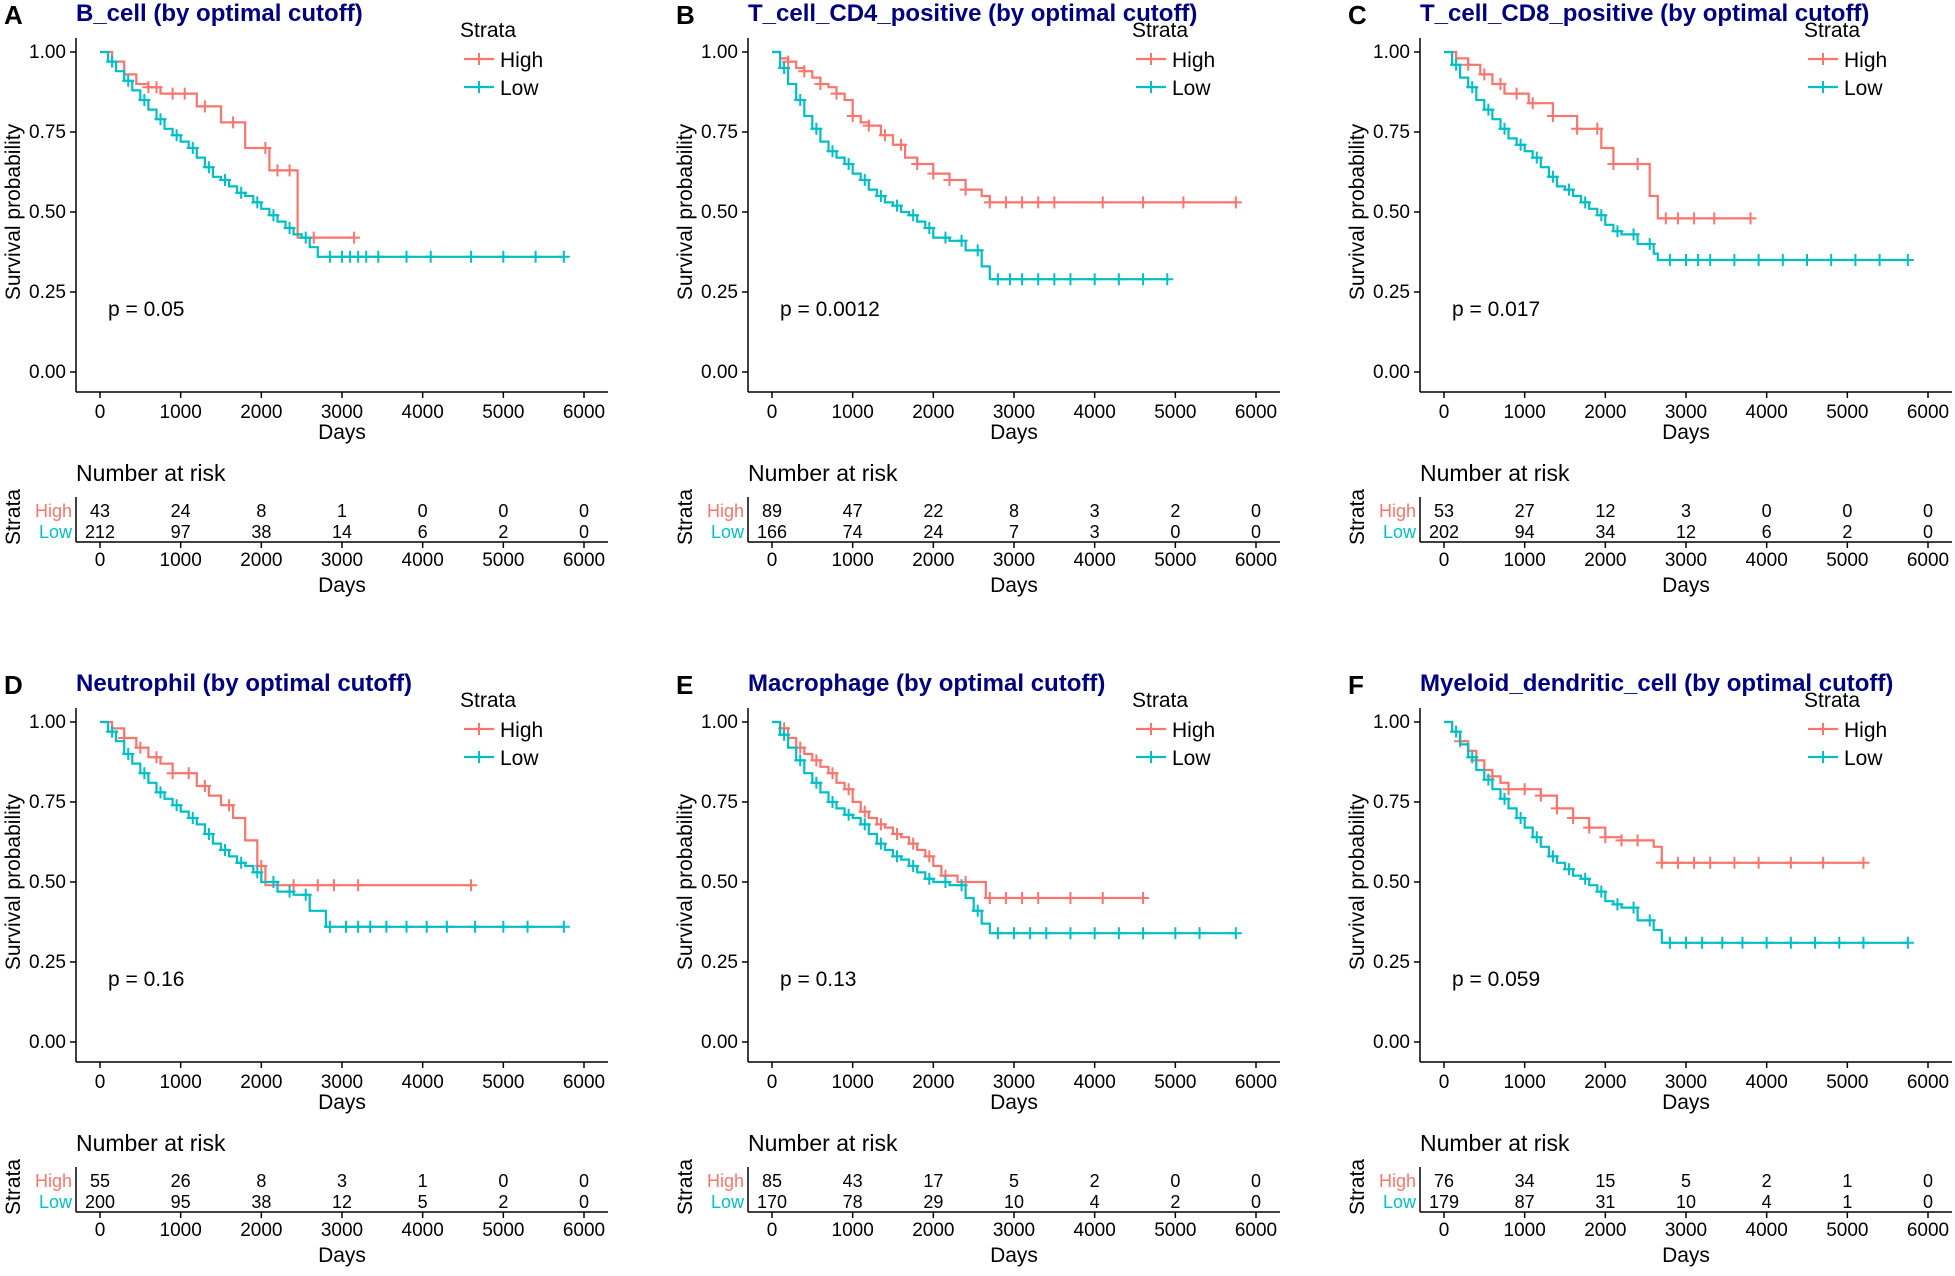 Image resolution: width=1955 pixels, height=1276 pixels. Describe the element at coordinates (1444, 511) in the screenshot. I see `risk-count-high: 53` at that location.